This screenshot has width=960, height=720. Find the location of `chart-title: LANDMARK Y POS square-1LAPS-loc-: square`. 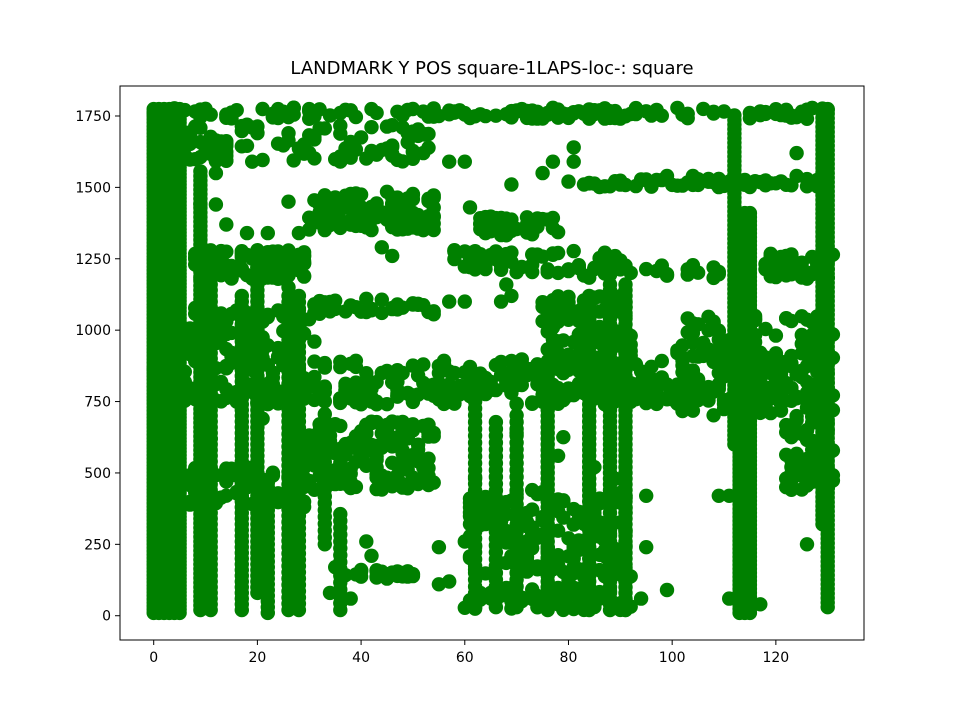

chart-title: LANDMARK Y POS square-1LAPS-loc-: square is located at coordinates (491, 68).